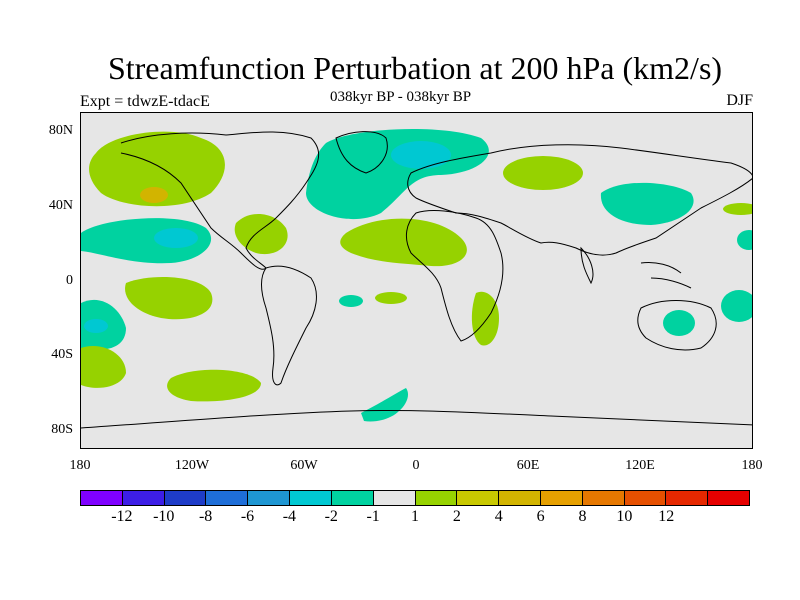 This screenshot has height=600, width=800. Describe the element at coordinates (62, 429) in the screenshot. I see `lat-label-80s: 80S` at that location.